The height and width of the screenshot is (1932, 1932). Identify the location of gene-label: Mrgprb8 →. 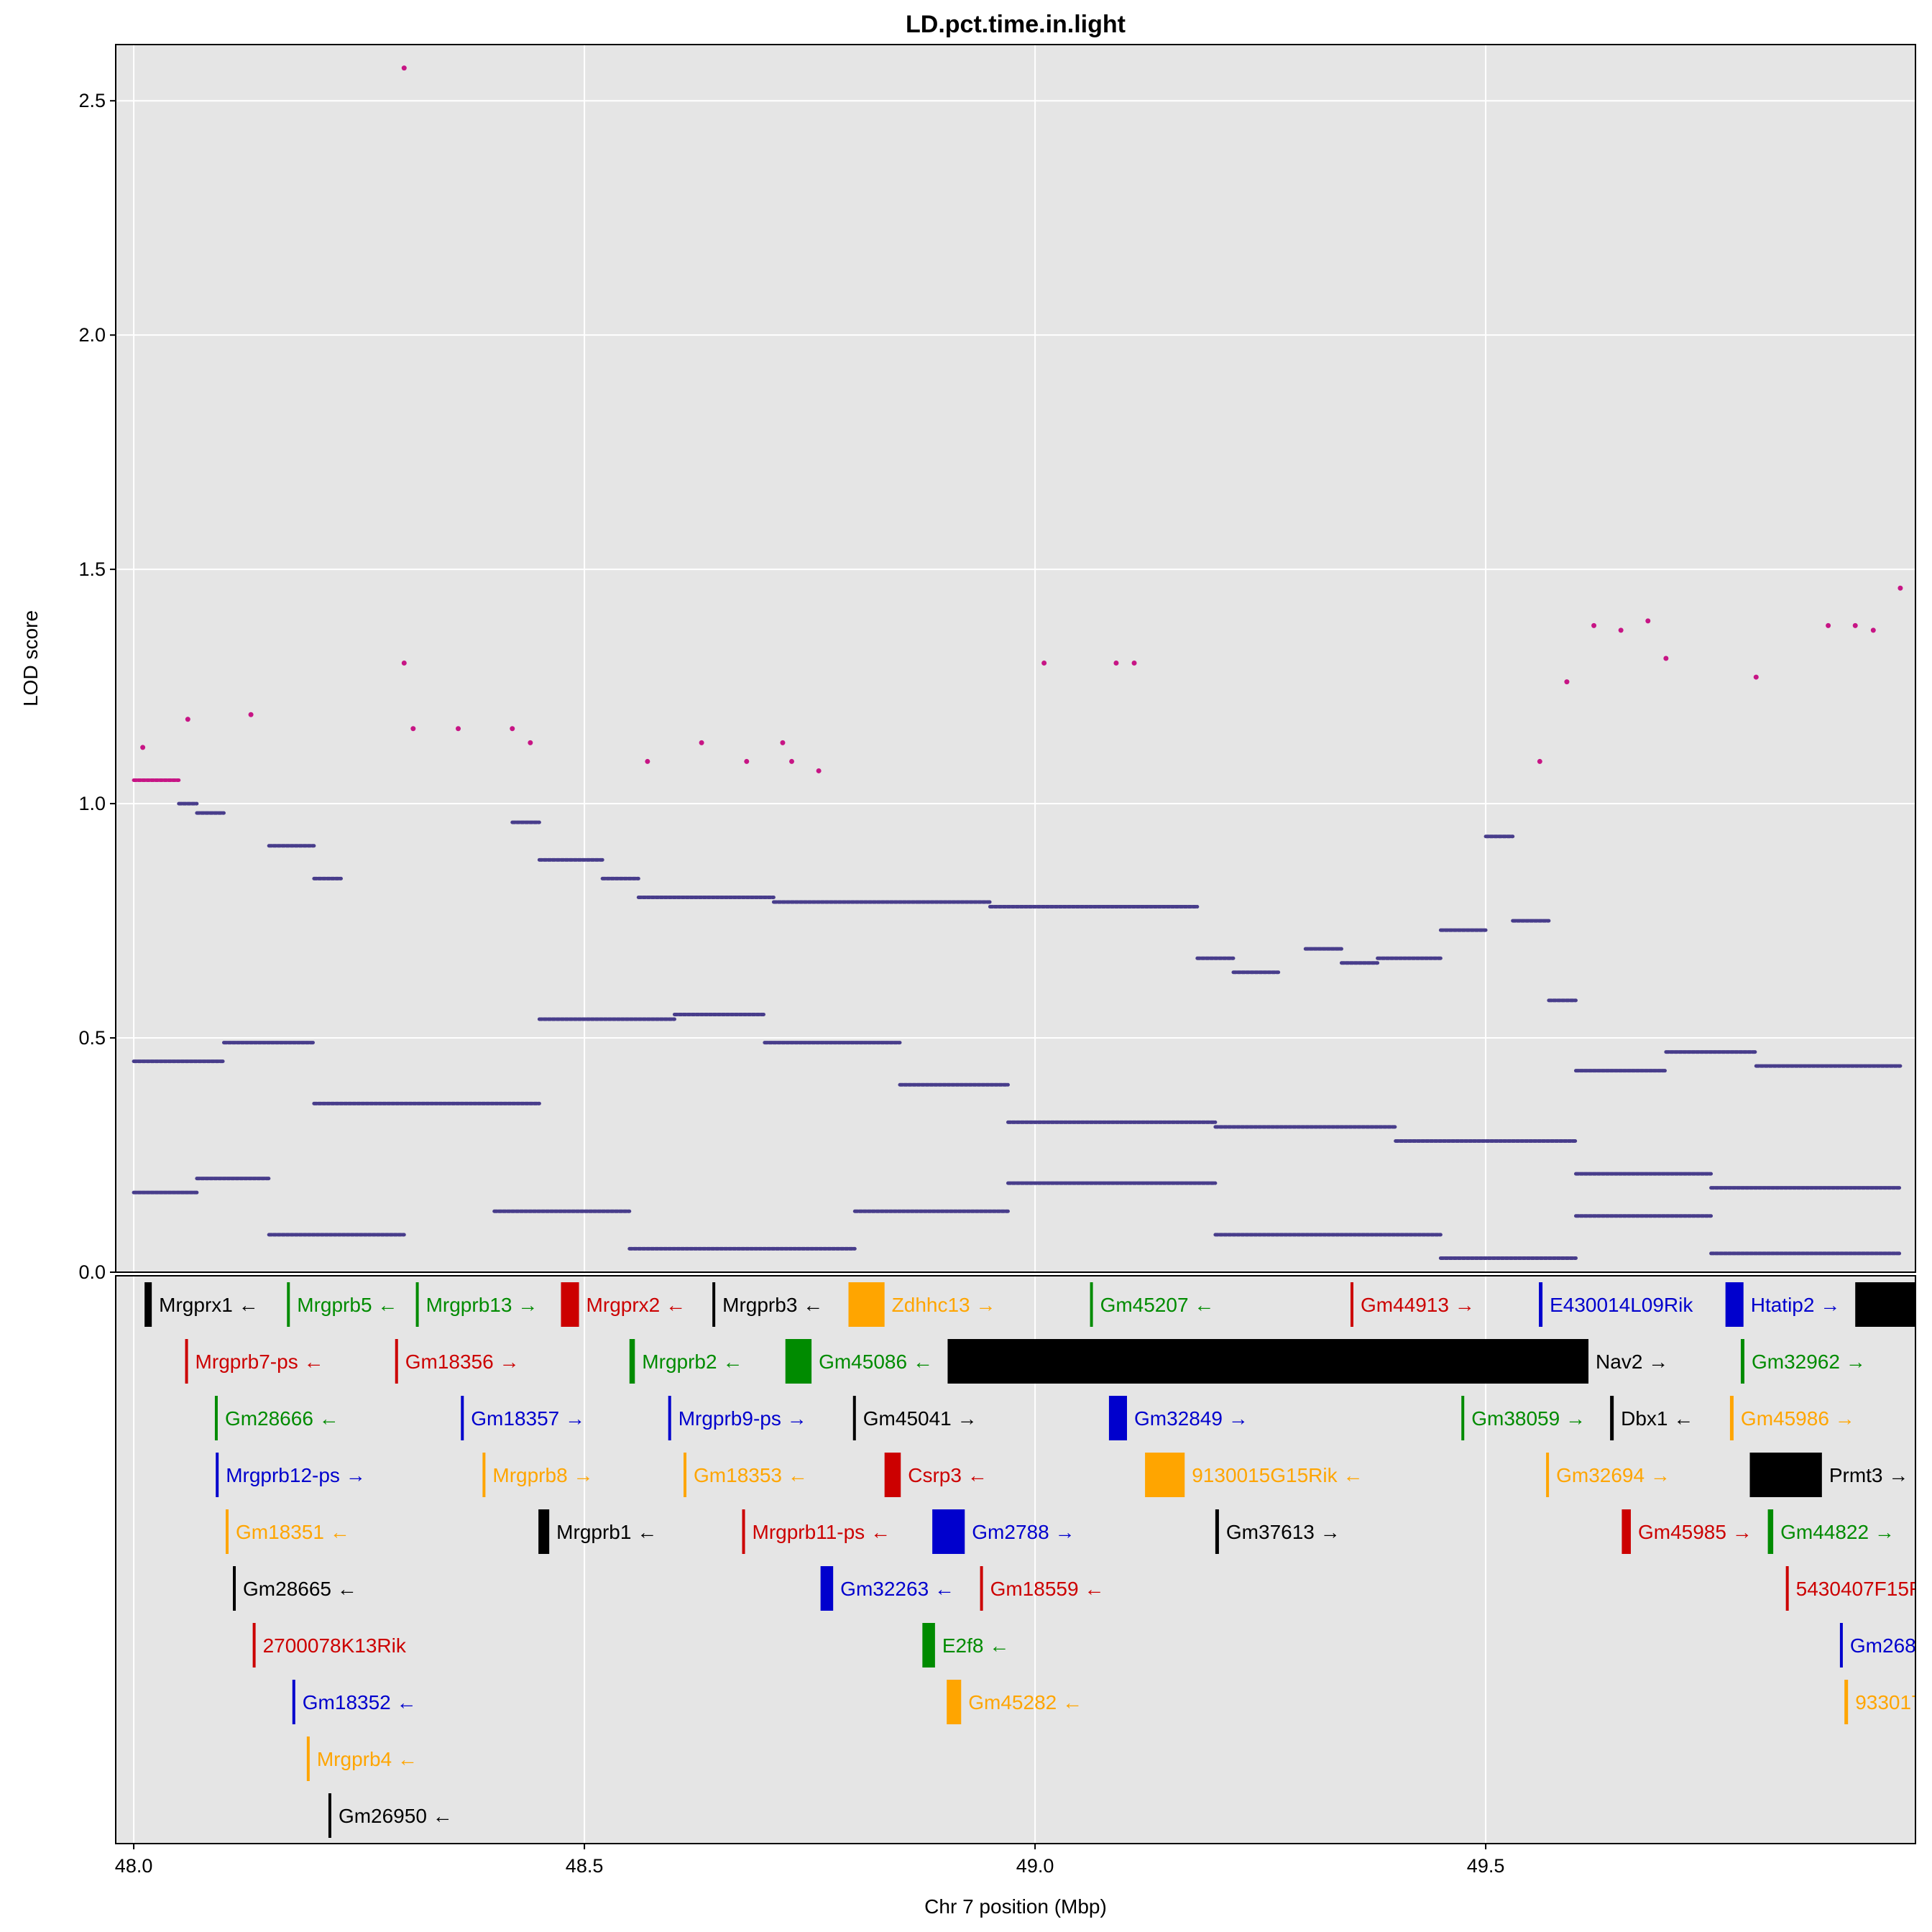
(542, 1475).